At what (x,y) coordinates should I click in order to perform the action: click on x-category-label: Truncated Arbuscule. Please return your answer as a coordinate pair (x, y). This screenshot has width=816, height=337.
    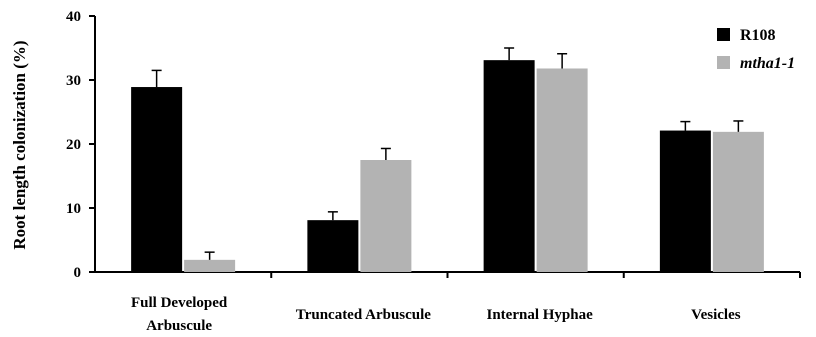
    Looking at the image, I should click on (363, 315).